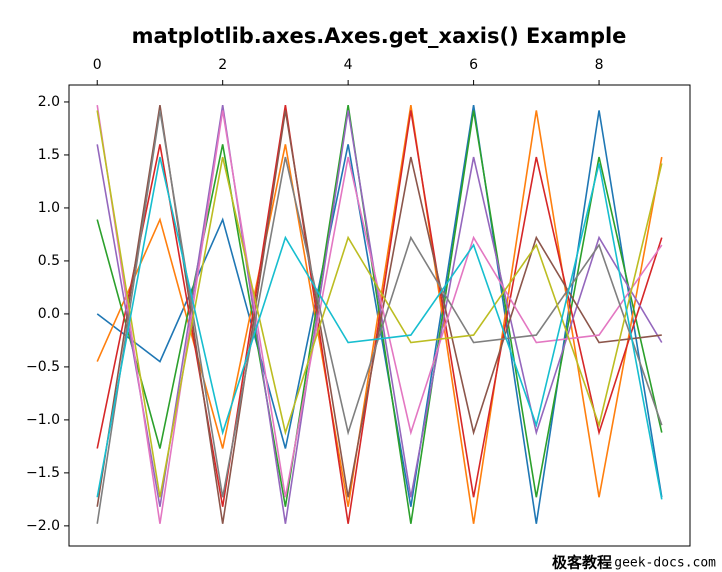 Image resolution: width=722 pixels, height=572 pixels. I want to click on chart-title: matplotlib.axes.Axes.get_xaxis() Example, so click(379, 36).